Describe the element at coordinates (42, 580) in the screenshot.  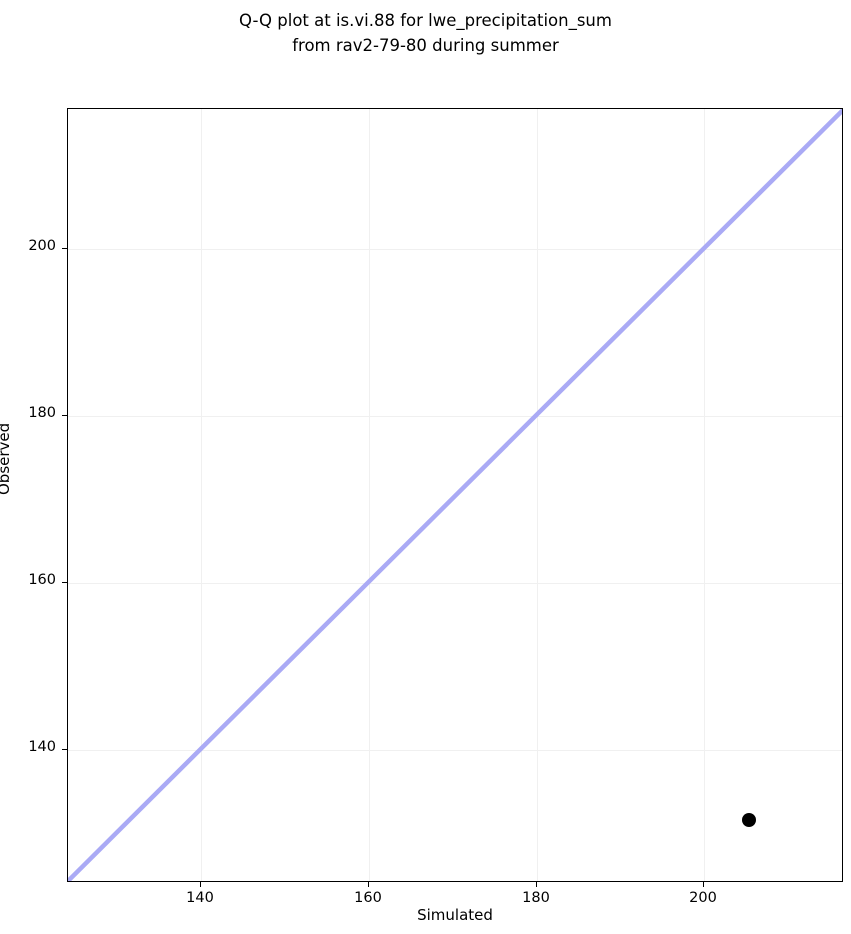
I see `ytick-label-160: 160` at that location.